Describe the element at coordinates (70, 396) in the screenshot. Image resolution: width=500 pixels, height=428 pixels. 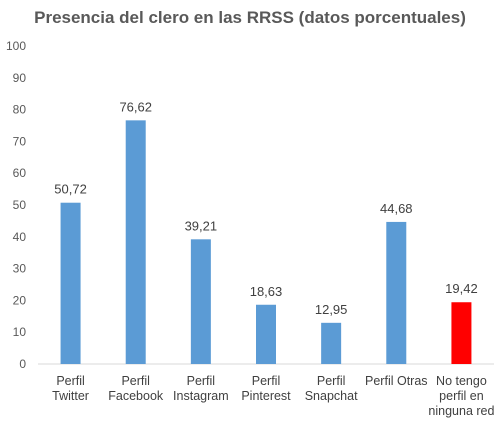
I see `x-category-label: Twitter` at that location.